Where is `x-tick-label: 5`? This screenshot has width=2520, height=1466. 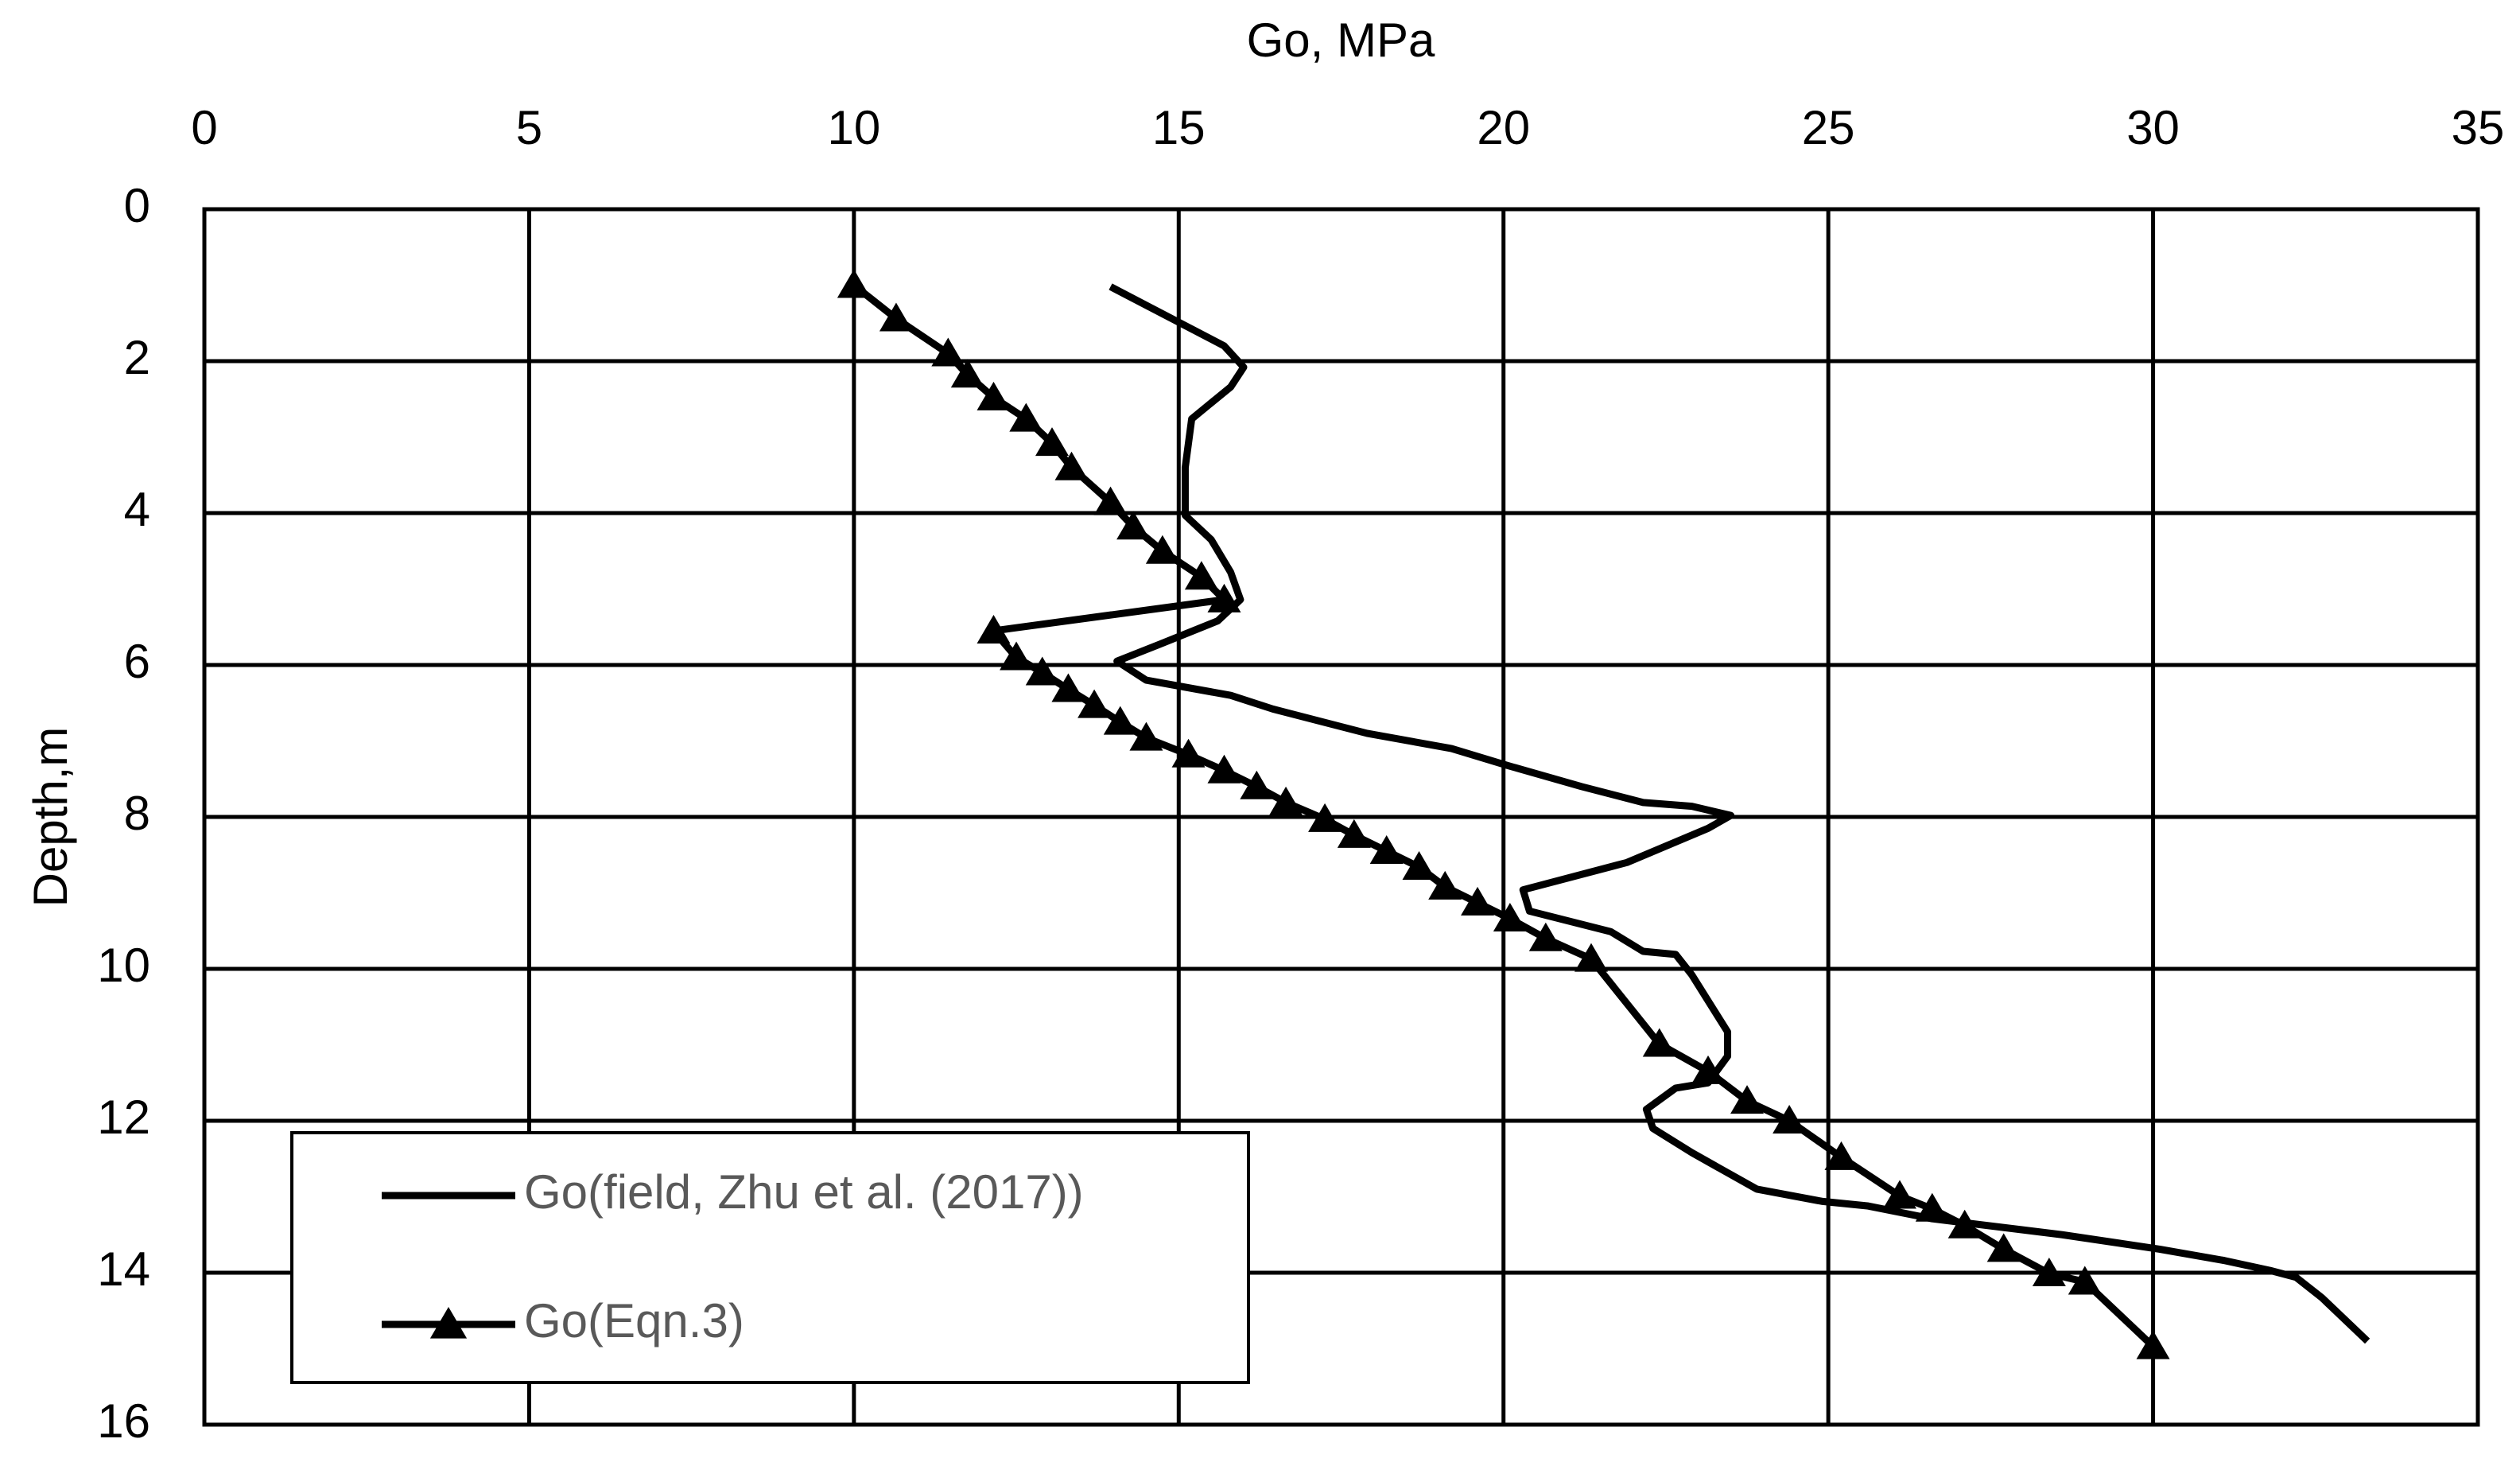
x-tick-label: 5 is located at coordinates (529, 127).